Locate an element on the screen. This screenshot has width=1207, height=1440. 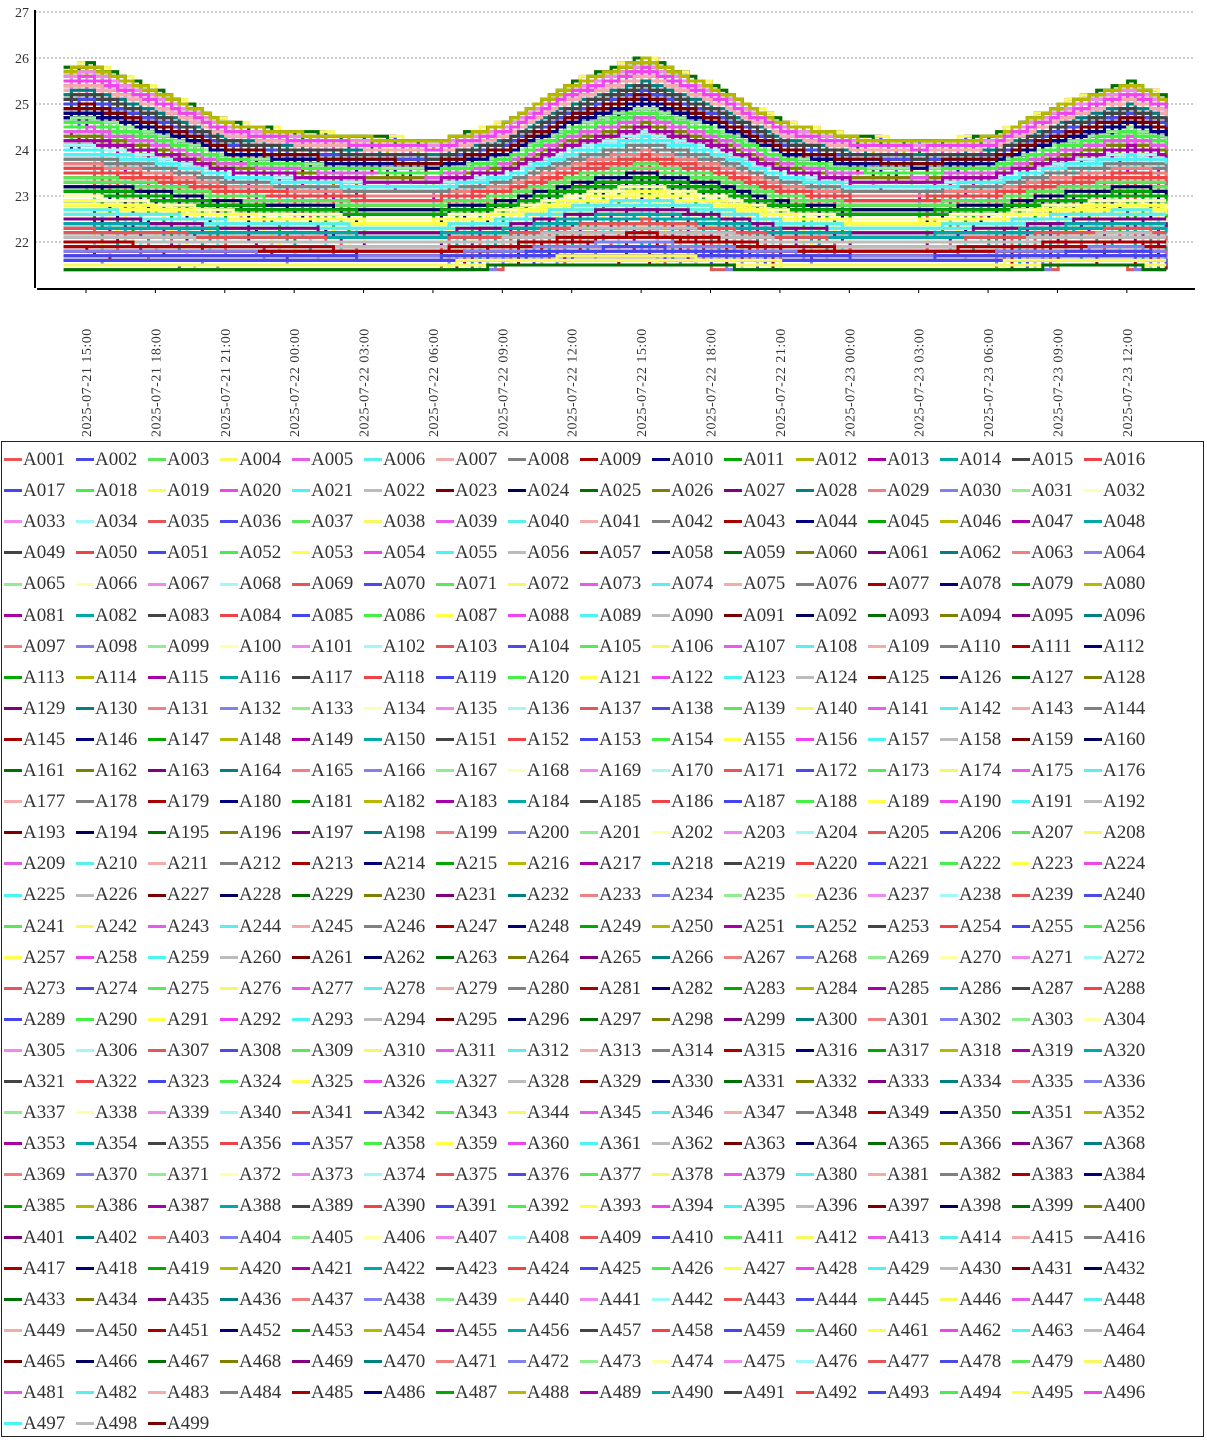
legend-item: A152 is located at coordinates (538, 739).